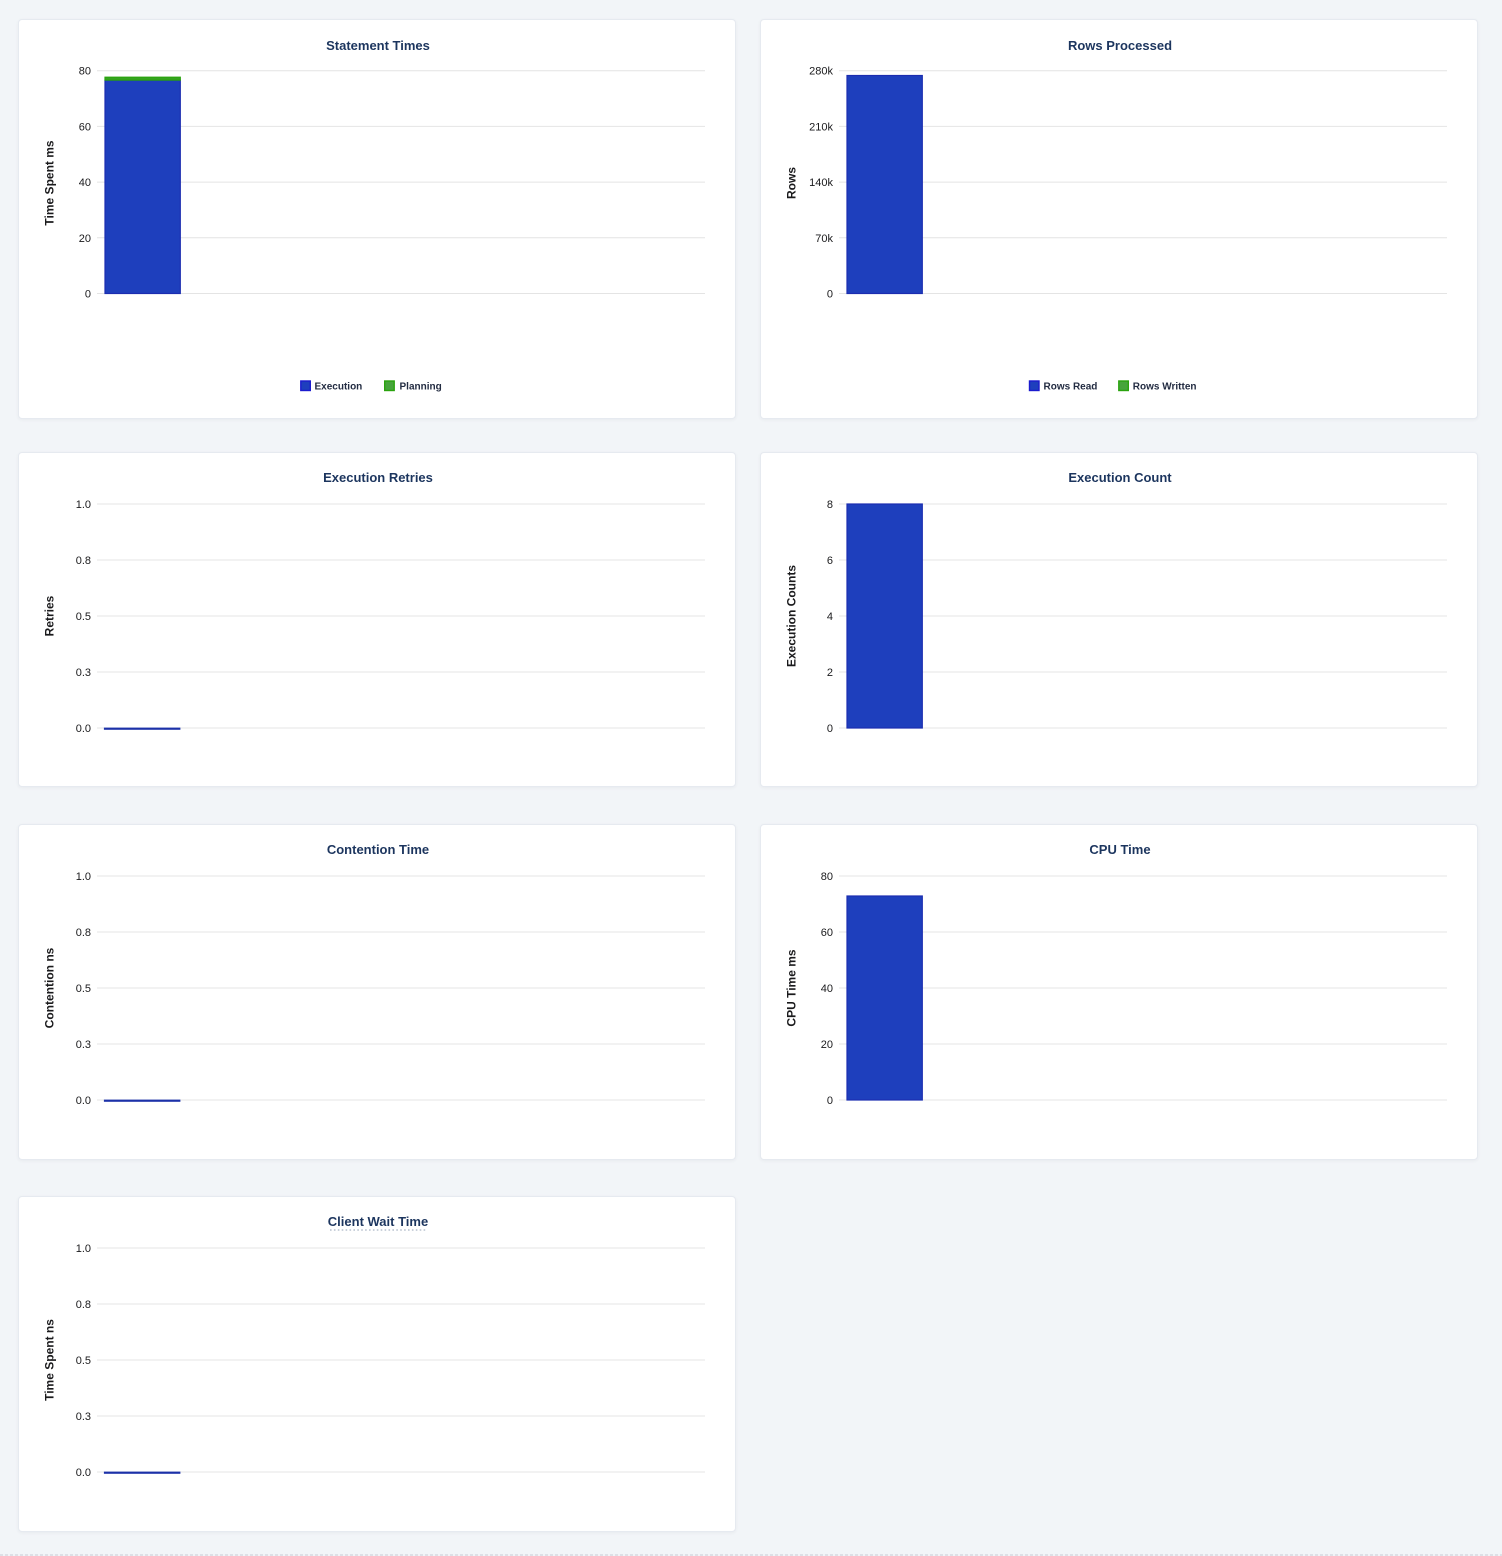  Describe the element at coordinates (50, 182) in the screenshot. I see `svg-text: Time Spent ms` at that location.